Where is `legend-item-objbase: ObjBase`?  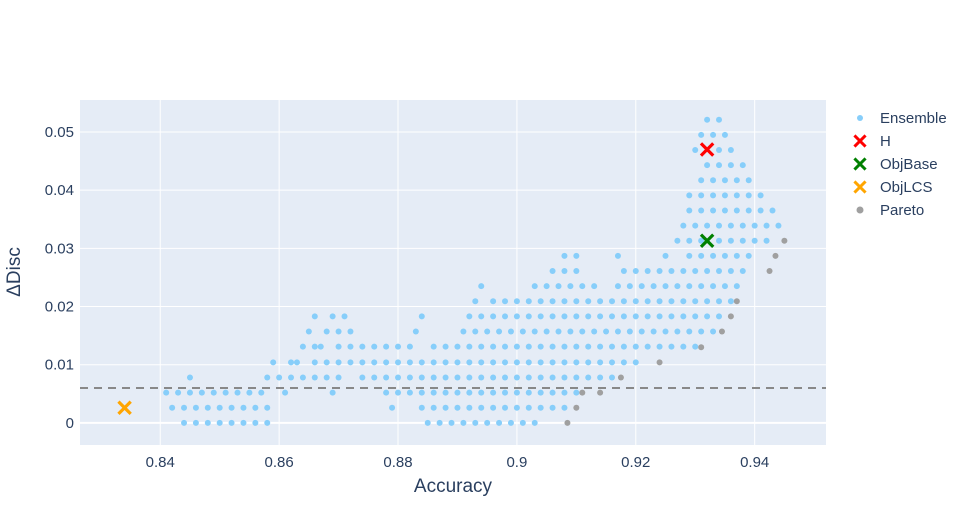 legend-item-objbase: ObjBase is located at coordinates (895, 164).